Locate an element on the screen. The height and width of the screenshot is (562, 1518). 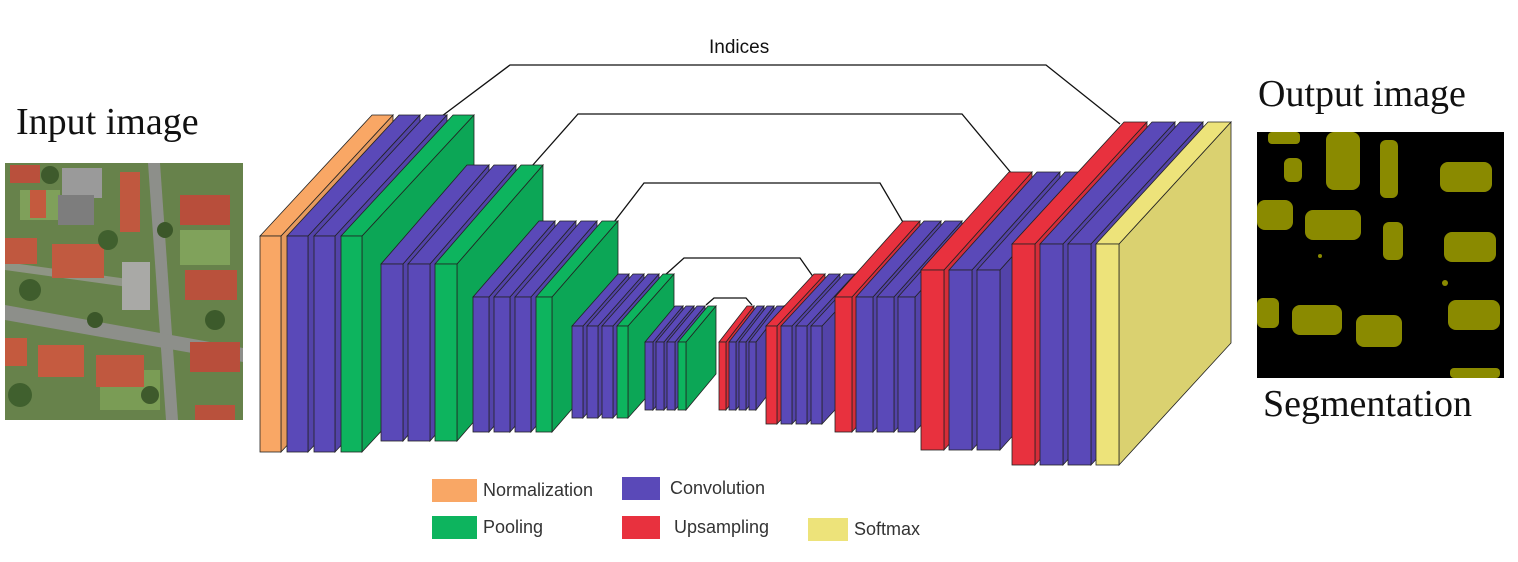
legend-convolution: Convolution is located at coordinates (693, 488).